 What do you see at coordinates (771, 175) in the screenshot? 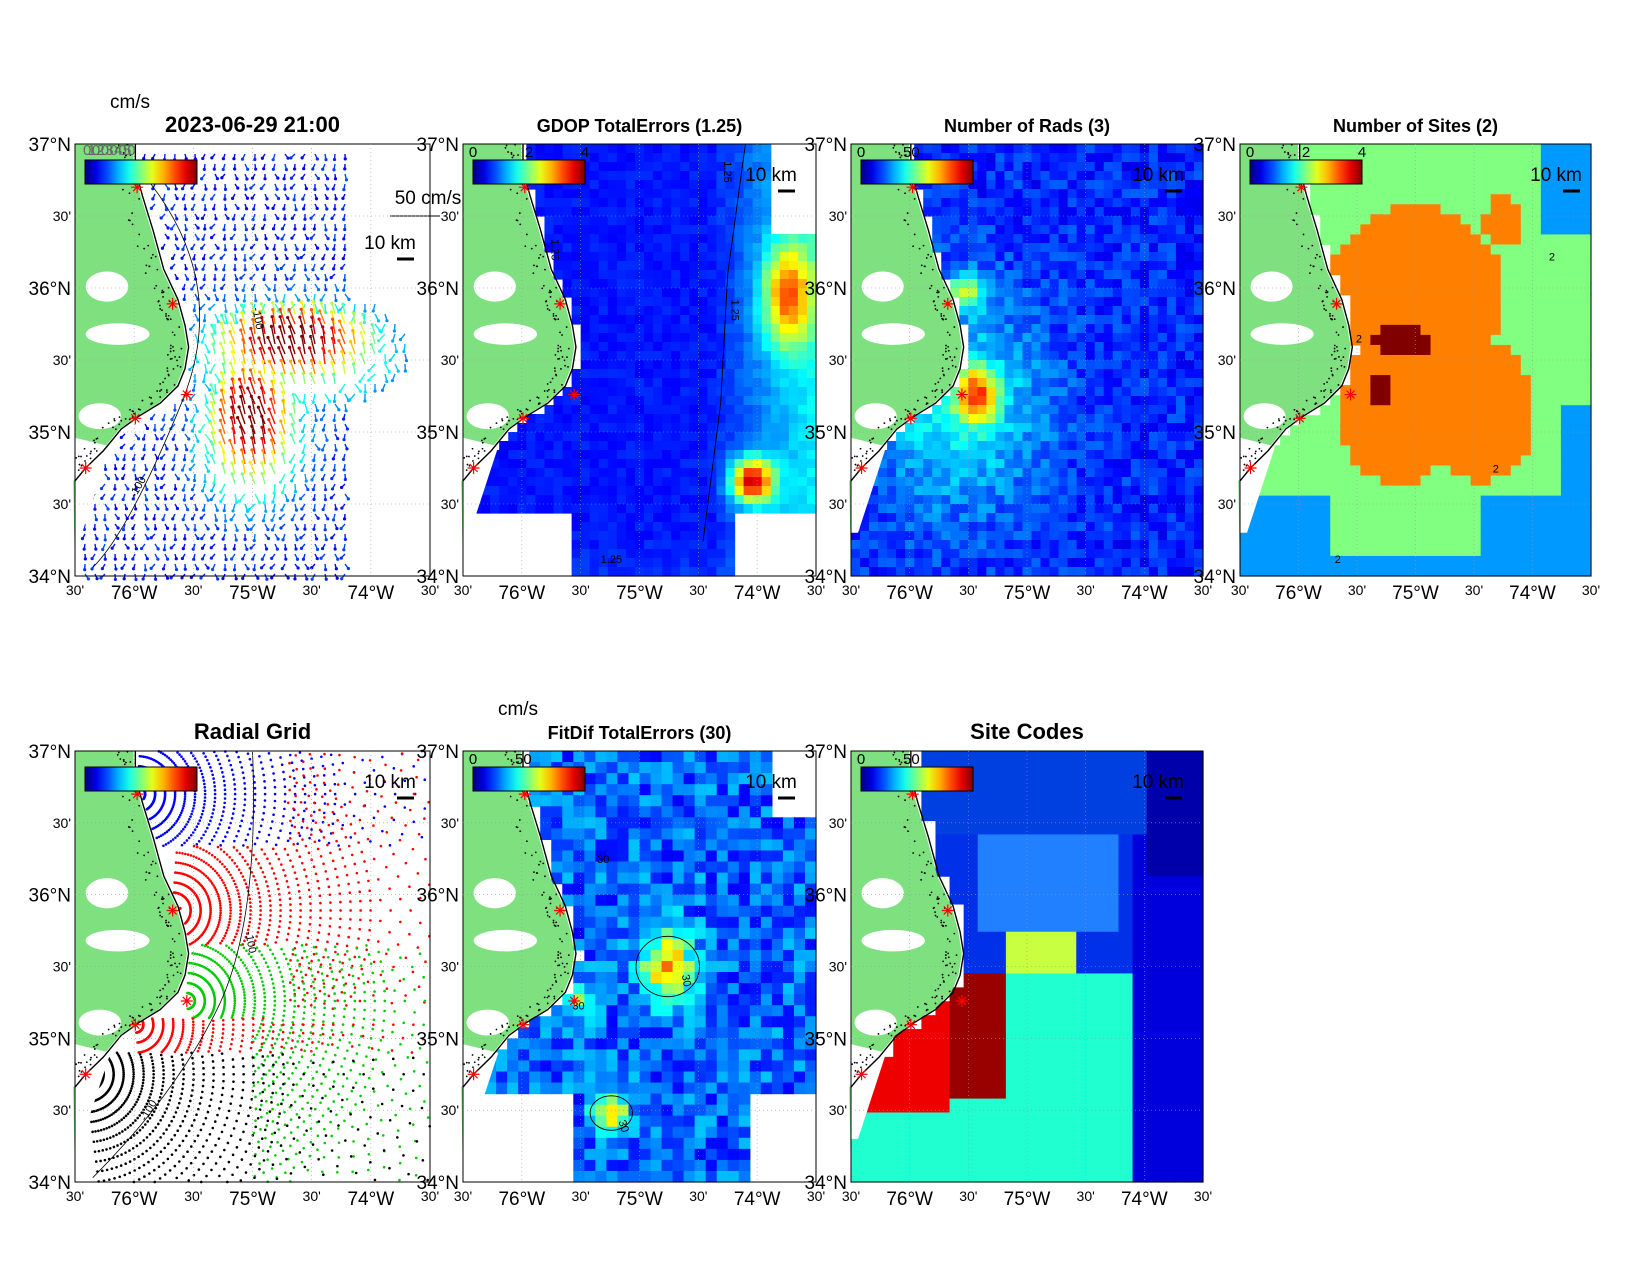
I see `scale-bar-label: 10 km` at bounding box center [771, 175].